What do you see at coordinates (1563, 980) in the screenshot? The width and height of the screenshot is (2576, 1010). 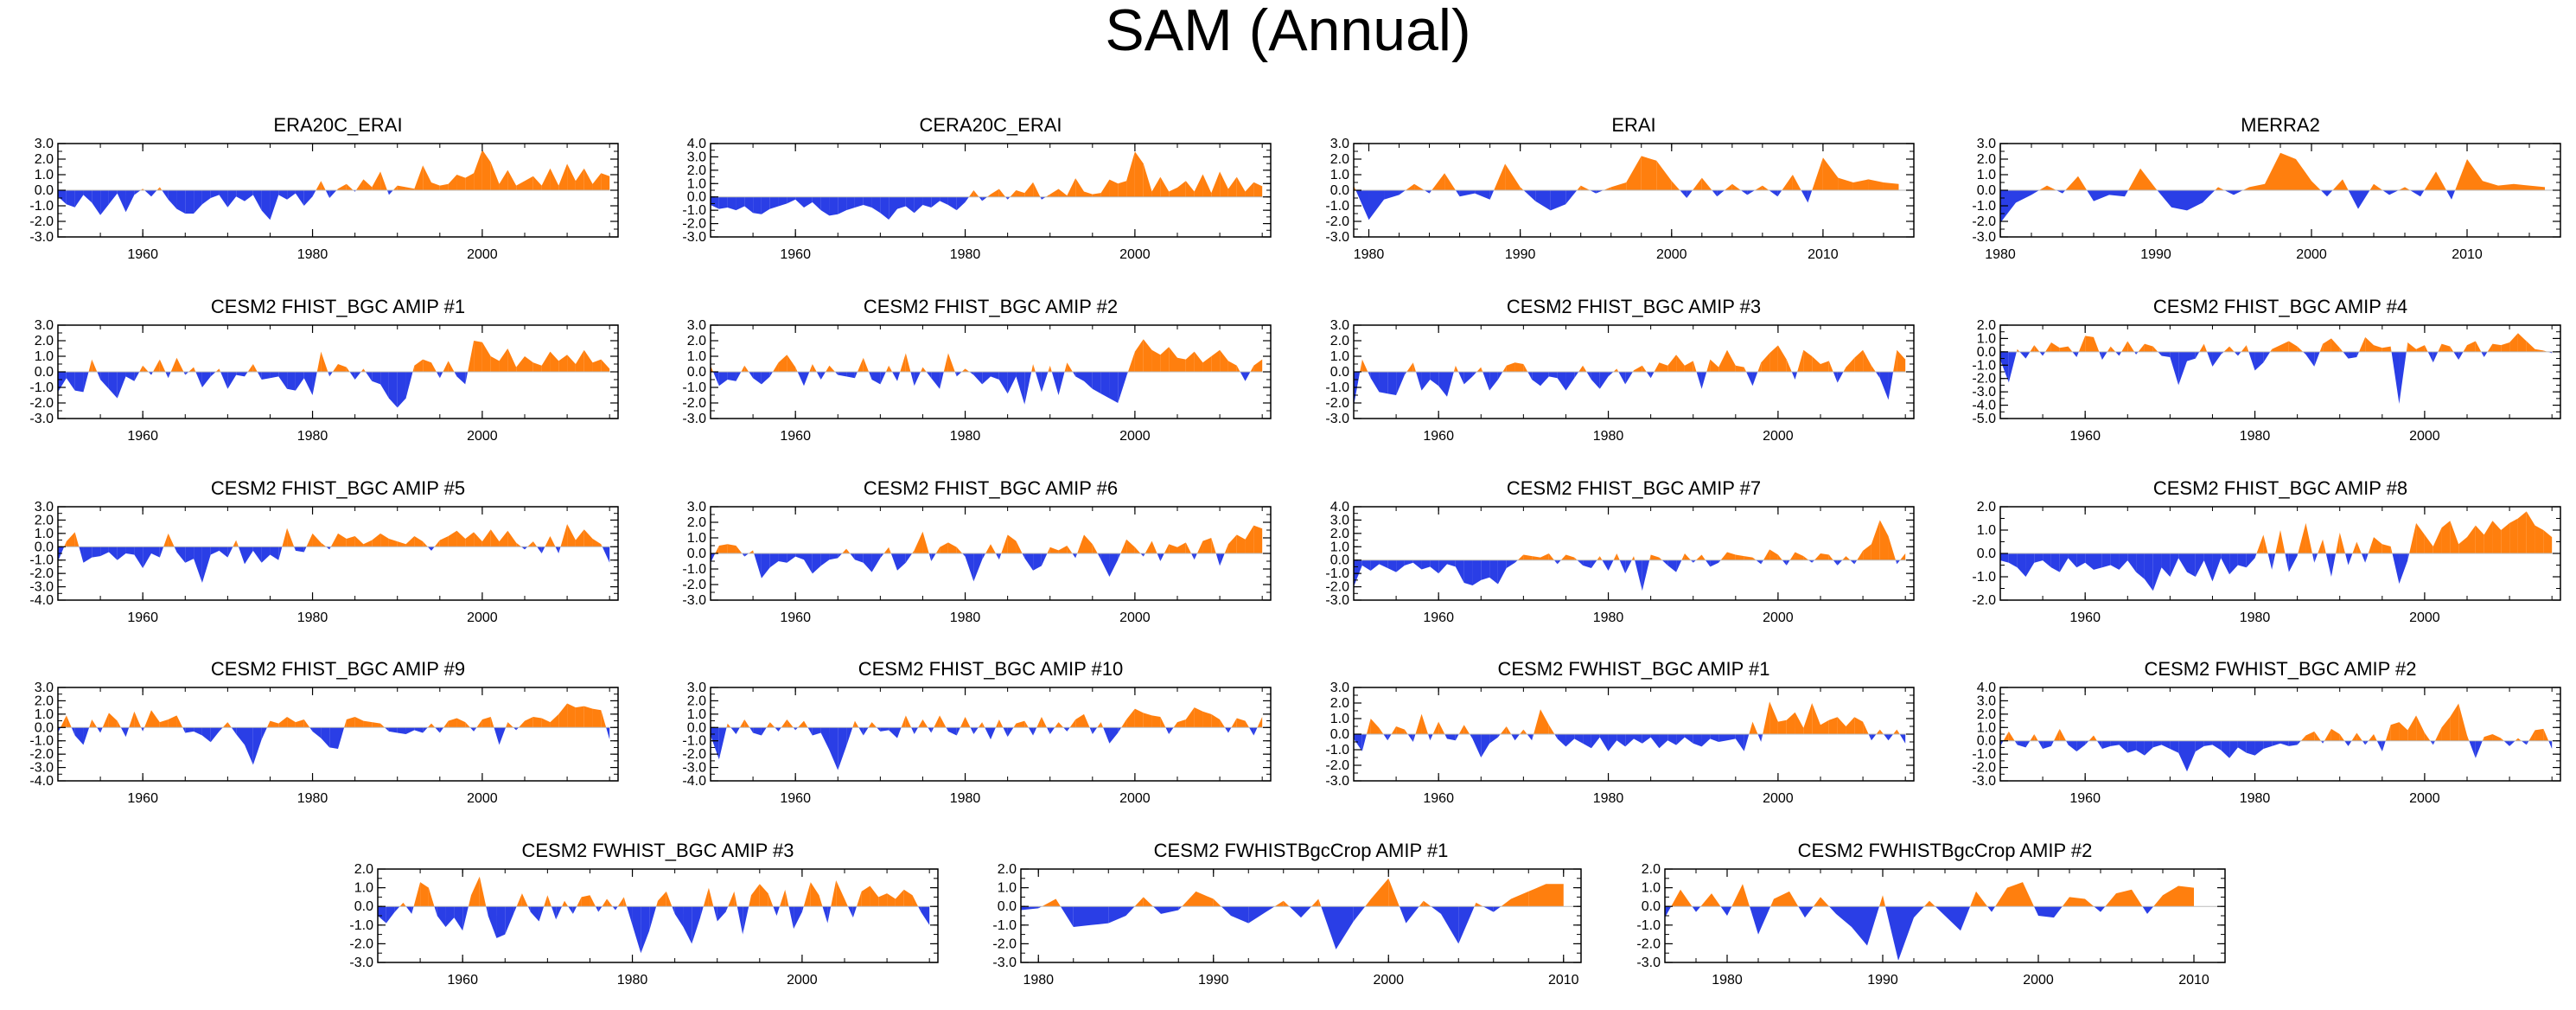 I see `x-tick-label: 2010` at bounding box center [1563, 980].